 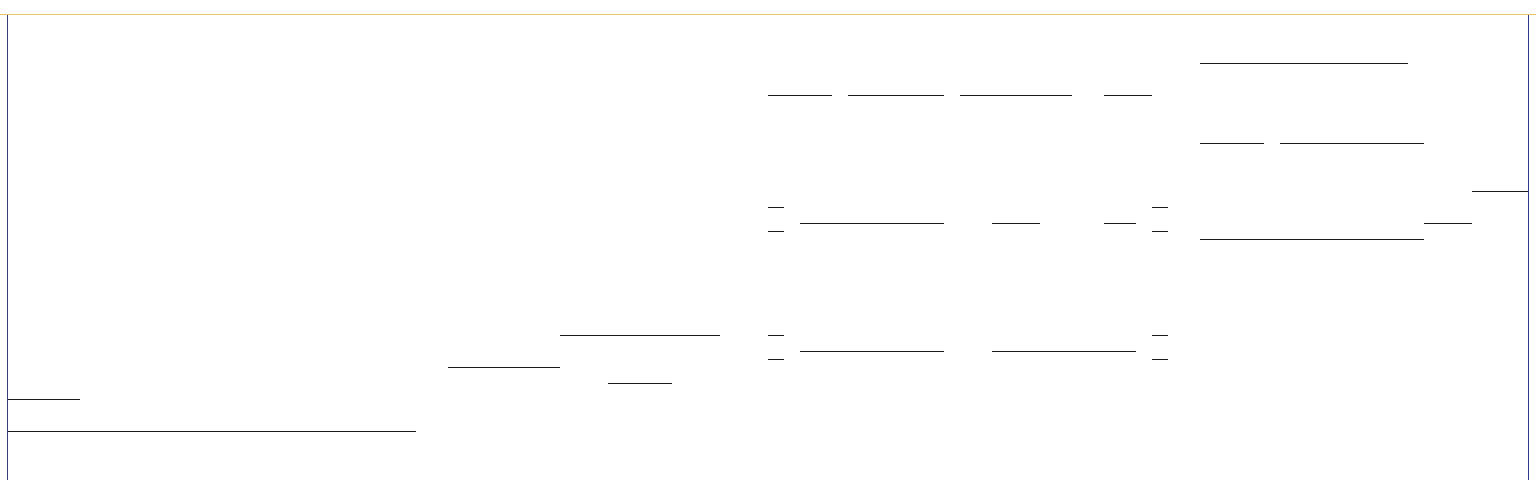 What do you see at coordinates (1528, 247) in the screenshot?
I see `right-edge` at bounding box center [1528, 247].